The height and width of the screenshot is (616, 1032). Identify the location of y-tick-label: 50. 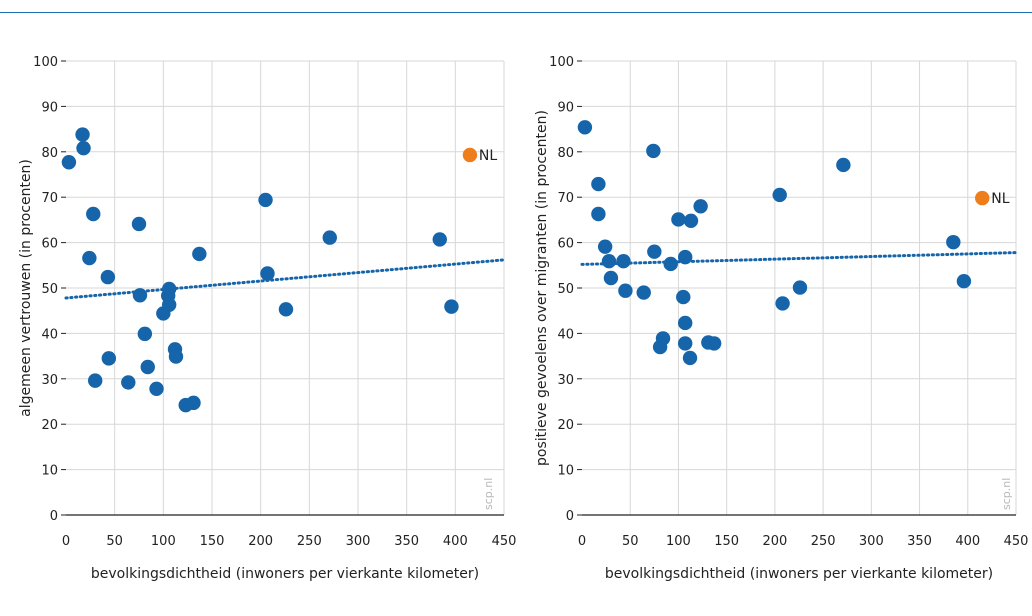
(565, 289).